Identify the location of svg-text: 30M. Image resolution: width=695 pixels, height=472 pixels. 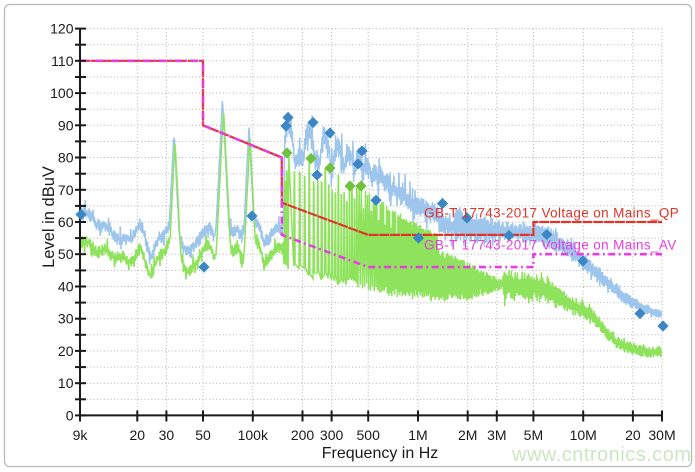
(661, 435).